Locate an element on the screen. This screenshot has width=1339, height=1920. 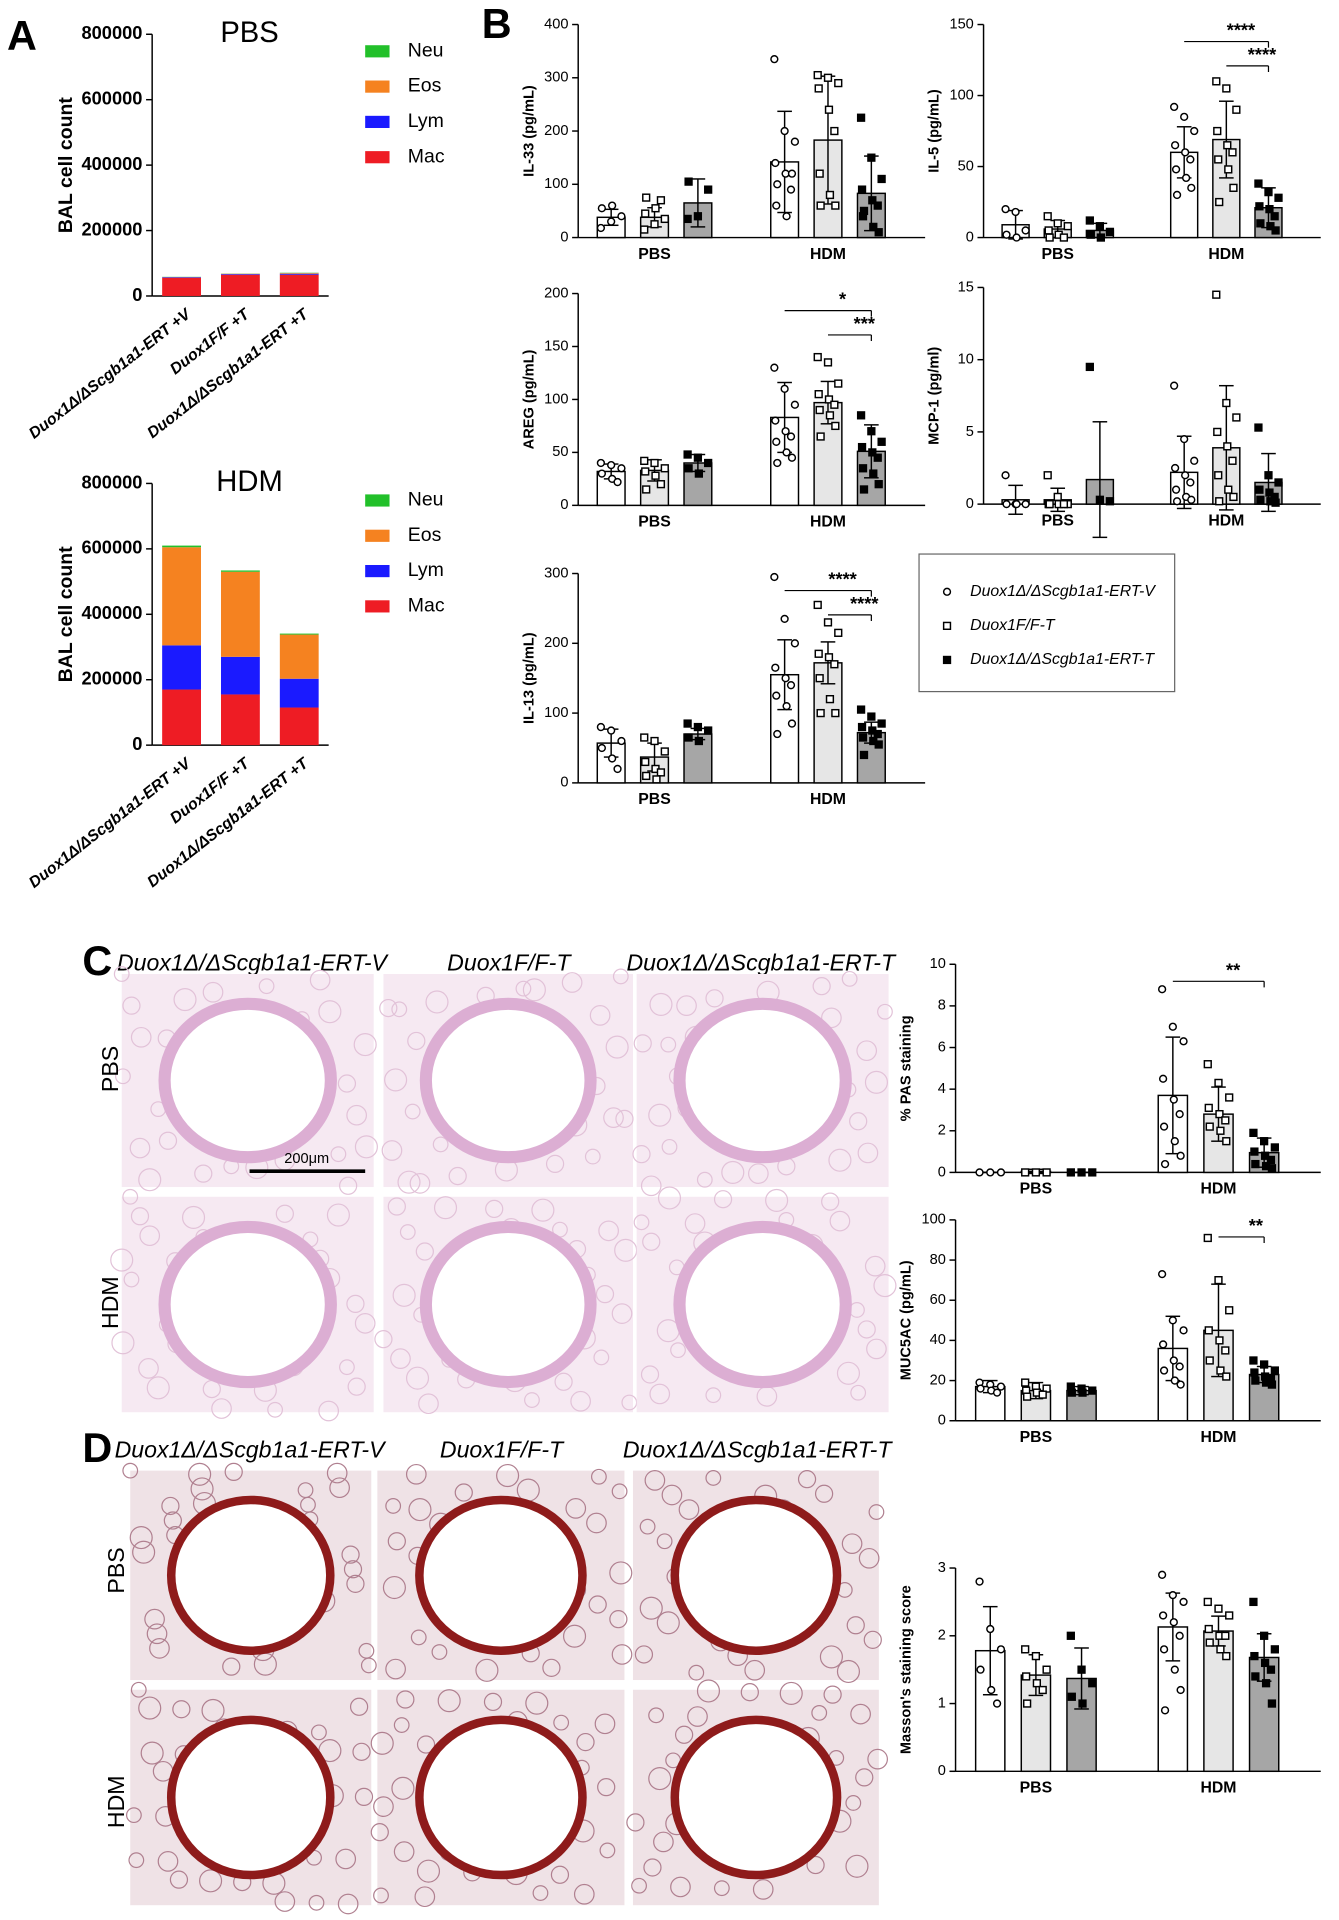
legend-box is located at coordinates (1047, 623).